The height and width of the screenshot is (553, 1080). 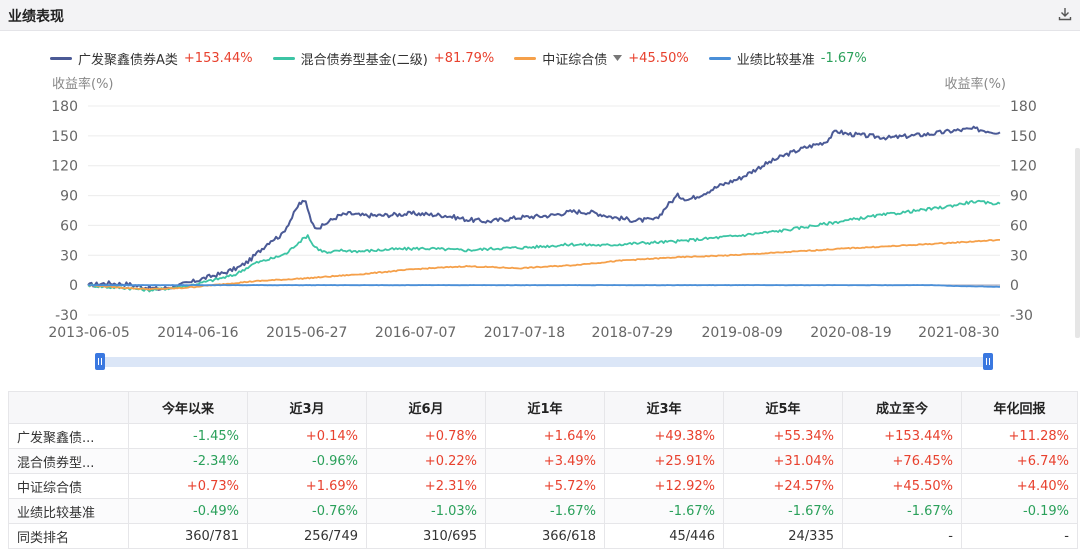 What do you see at coordinates (1077, 243) in the screenshot?
I see `page-scrollbar` at bounding box center [1077, 243].